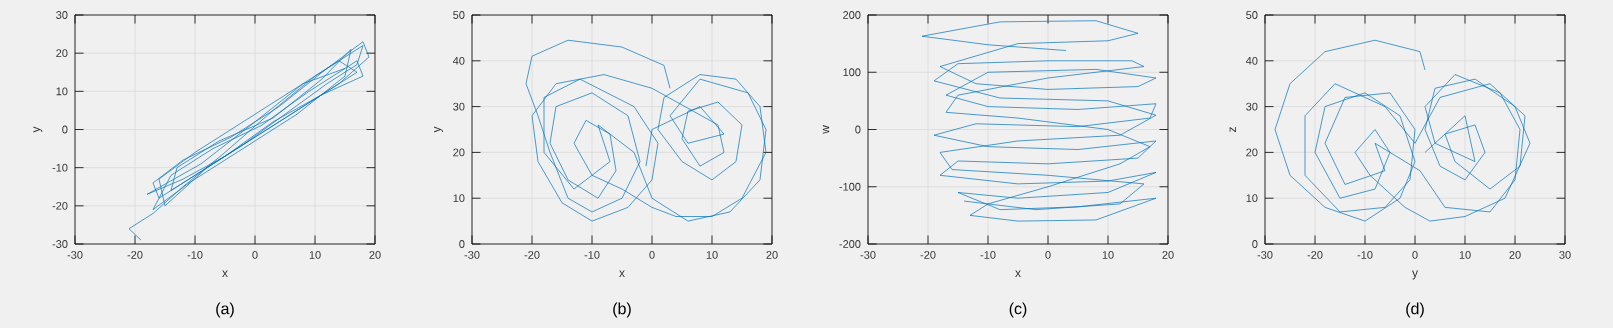 This screenshot has width=1613, height=328. Describe the element at coordinates (1232, 130) in the screenshot. I see `y-axis-title: z` at that location.